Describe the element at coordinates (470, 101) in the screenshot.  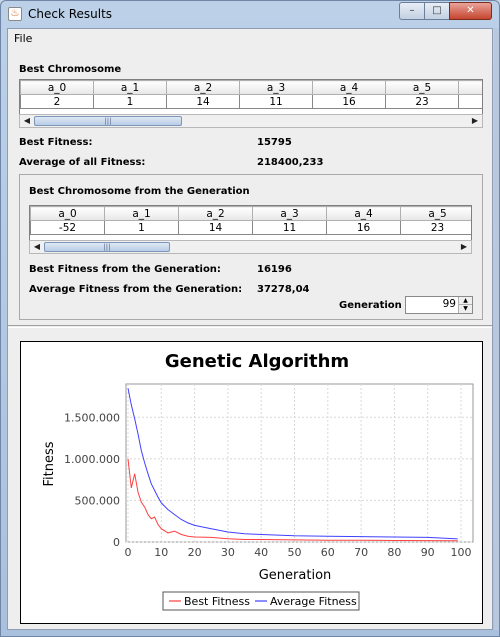
I see `table-cell` at that location.